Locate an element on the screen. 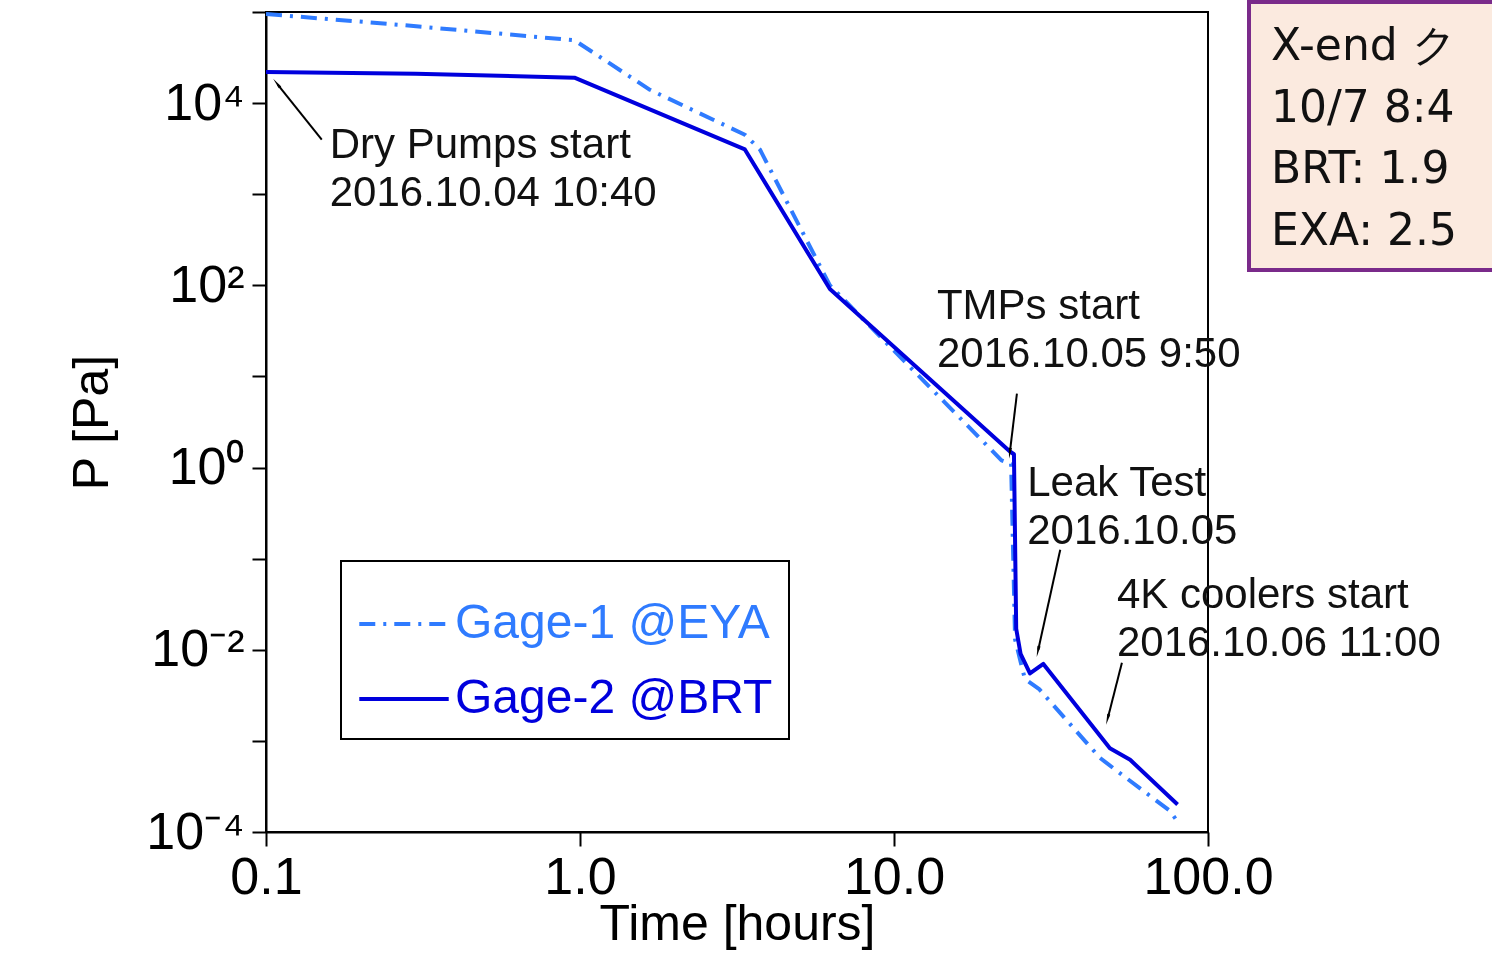 The image size is (1492, 966). y-tick-label: 10⁴ is located at coordinates (204, 101).